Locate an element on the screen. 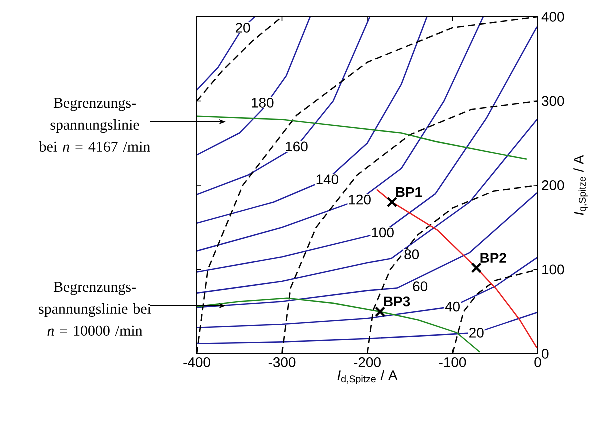 The height and width of the screenshot is (421, 606). y-tick-label: 0 is located at coordinates (545, 354).